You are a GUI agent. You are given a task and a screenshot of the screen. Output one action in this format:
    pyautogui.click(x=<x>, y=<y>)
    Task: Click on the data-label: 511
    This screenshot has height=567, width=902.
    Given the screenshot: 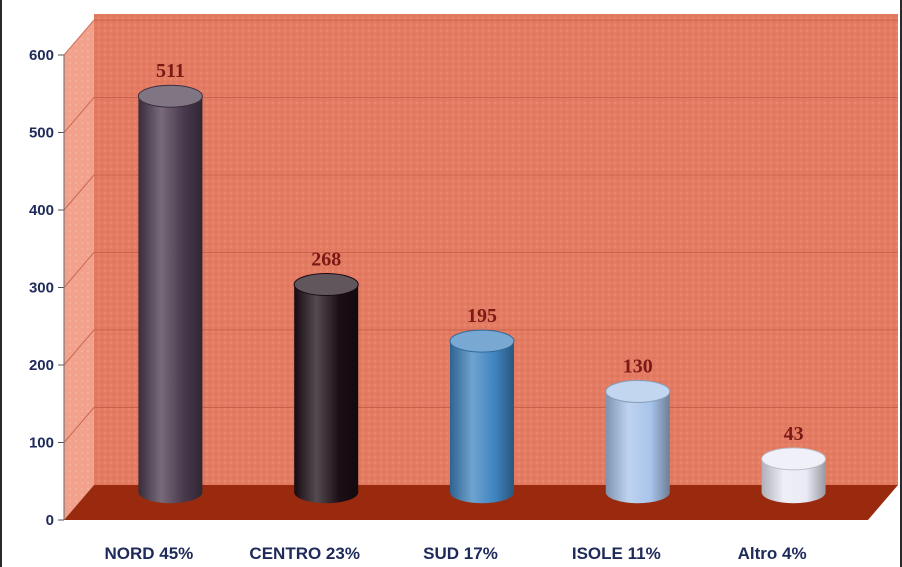 What is the action you would take?
    pyautogui.click(x=170, y=71)
    